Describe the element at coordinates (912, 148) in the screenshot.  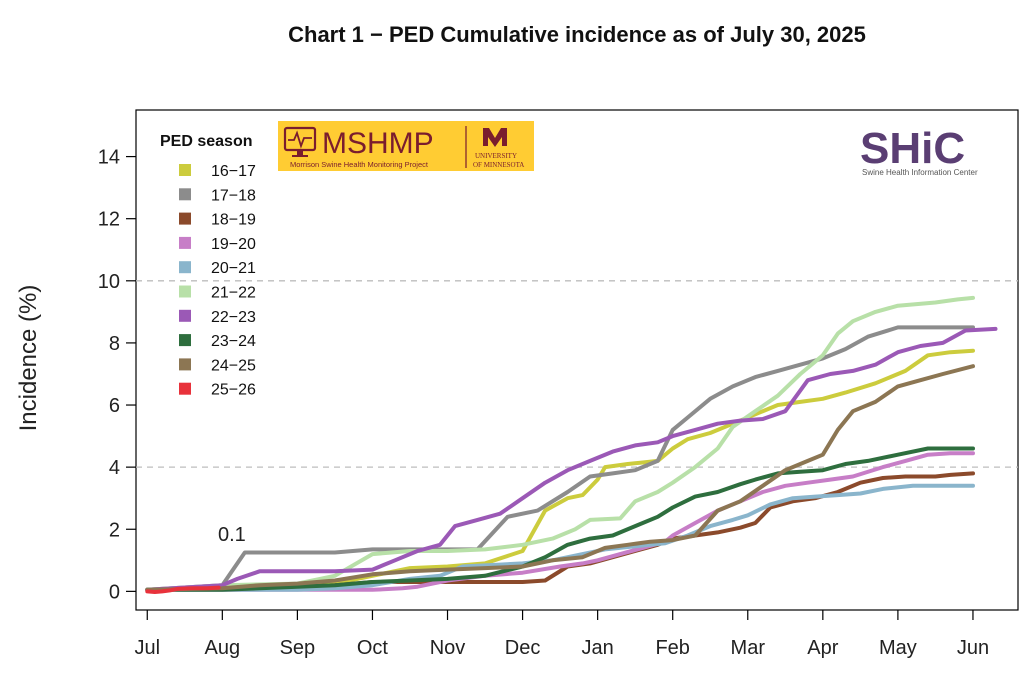
I see `shic-wordmark: SHiC` at that location.